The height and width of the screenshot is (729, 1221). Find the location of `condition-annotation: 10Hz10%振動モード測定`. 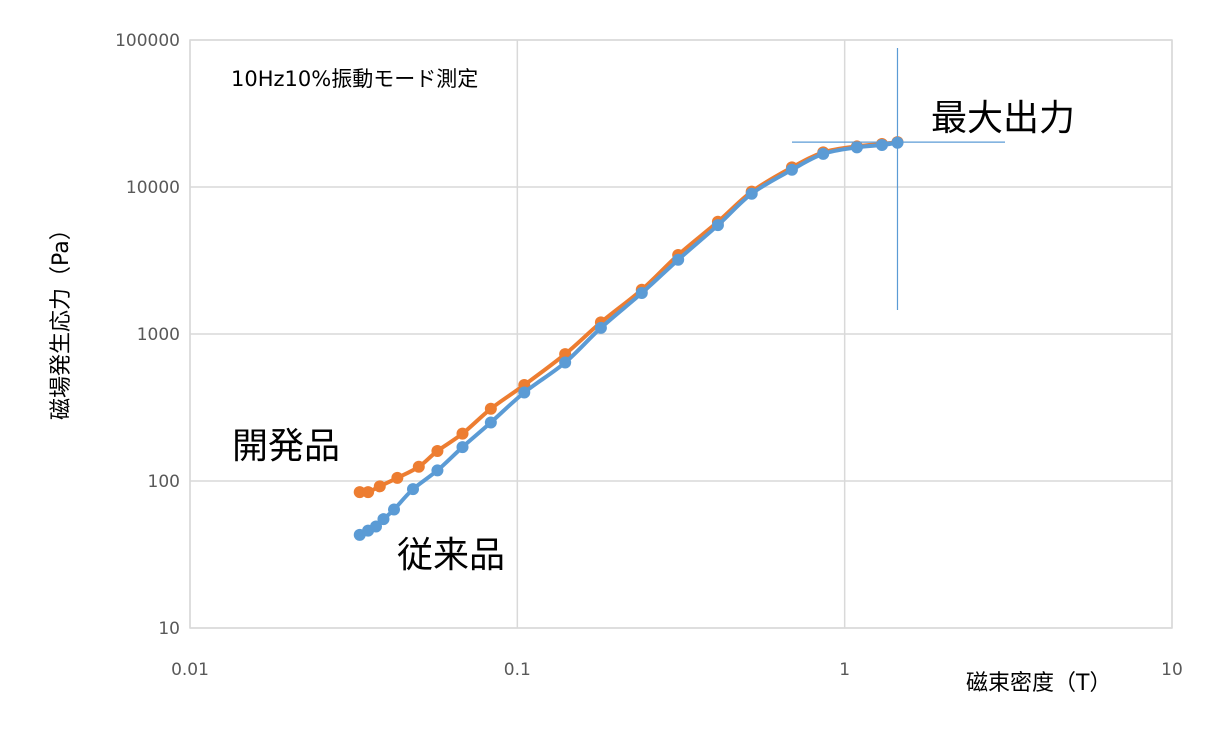

condition-annotation: 10Hz10%振動モード測定 is located at coordinates (354, 79).